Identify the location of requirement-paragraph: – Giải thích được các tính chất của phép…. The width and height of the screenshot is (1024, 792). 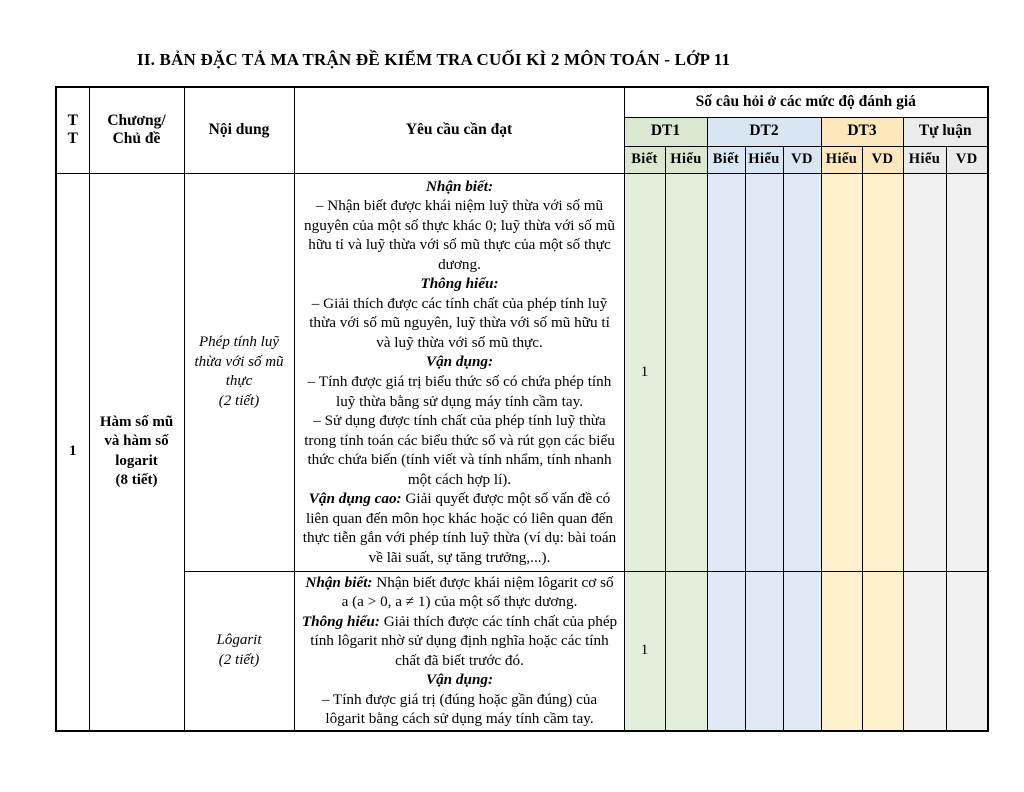
(459, 322).